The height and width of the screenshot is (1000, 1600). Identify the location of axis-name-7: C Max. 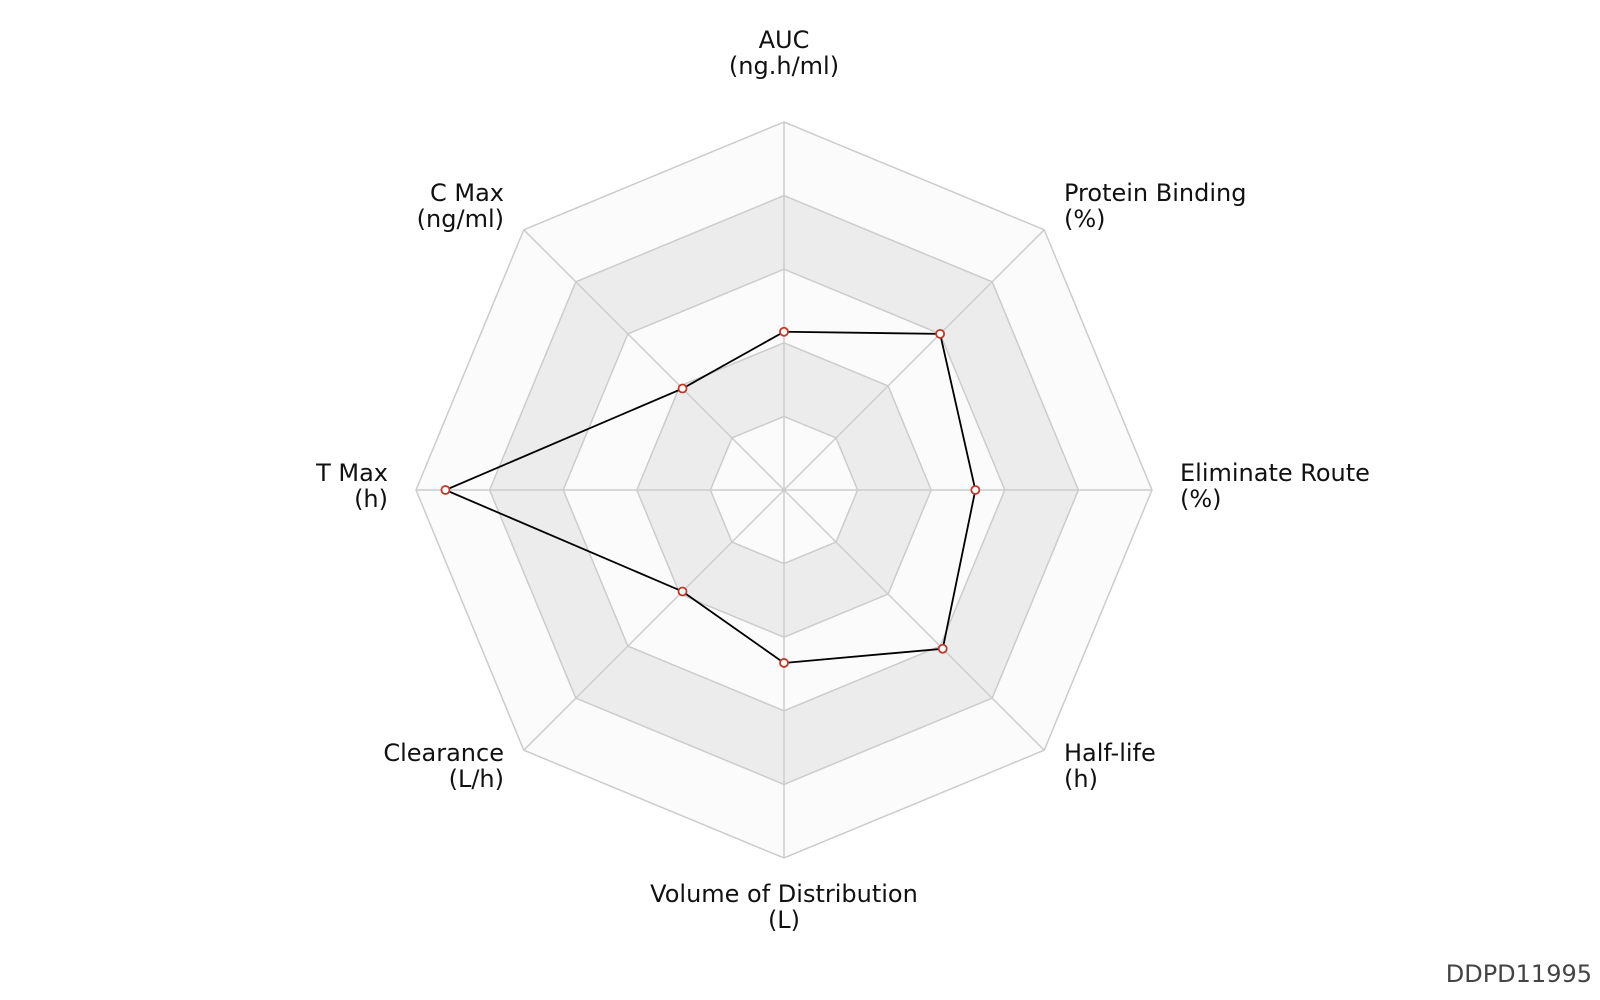
(467, 193).